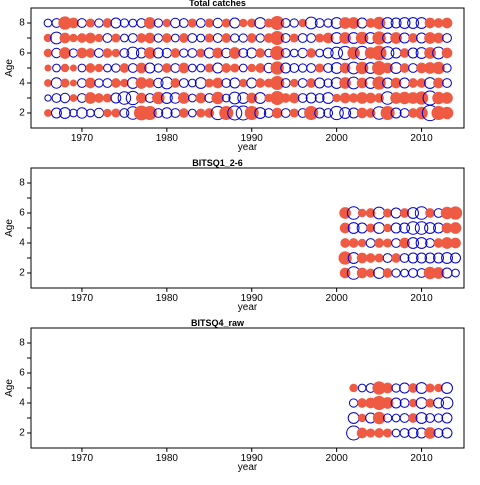  I want to click on y-tick-label: 8, so click(22, 23).